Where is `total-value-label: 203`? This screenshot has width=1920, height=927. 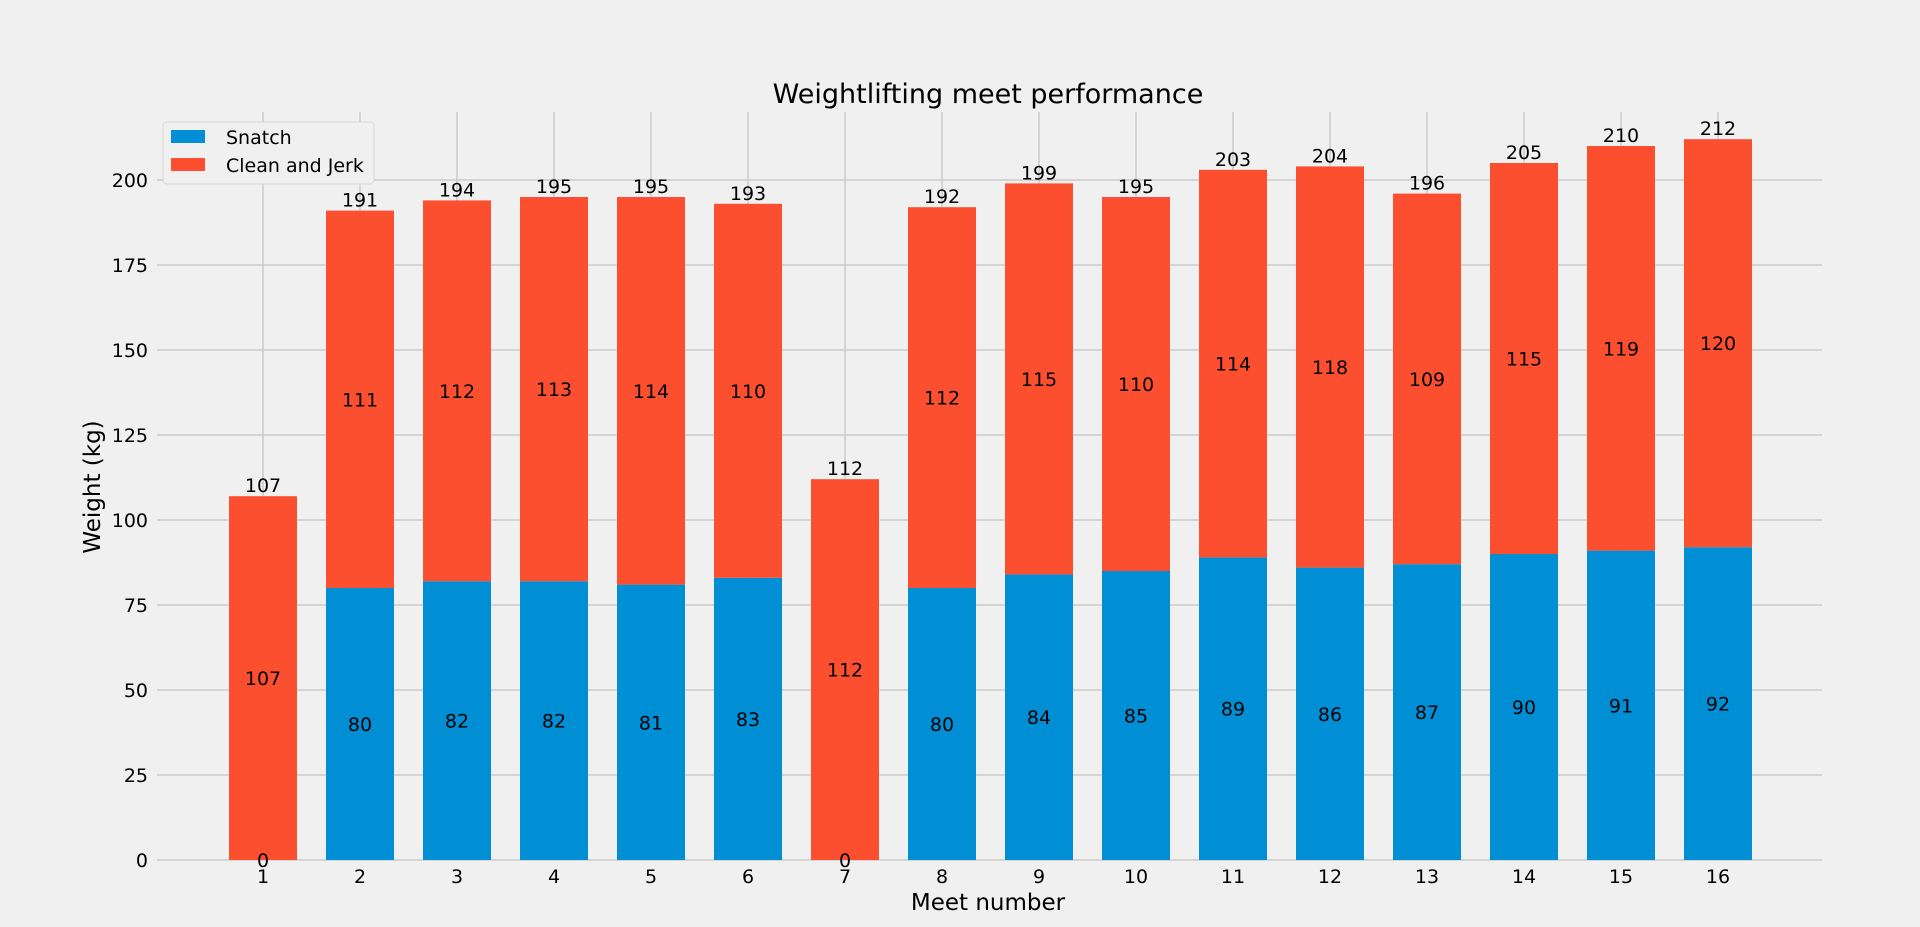
total-value-label: 203 is located at coordinates (1233, 160).